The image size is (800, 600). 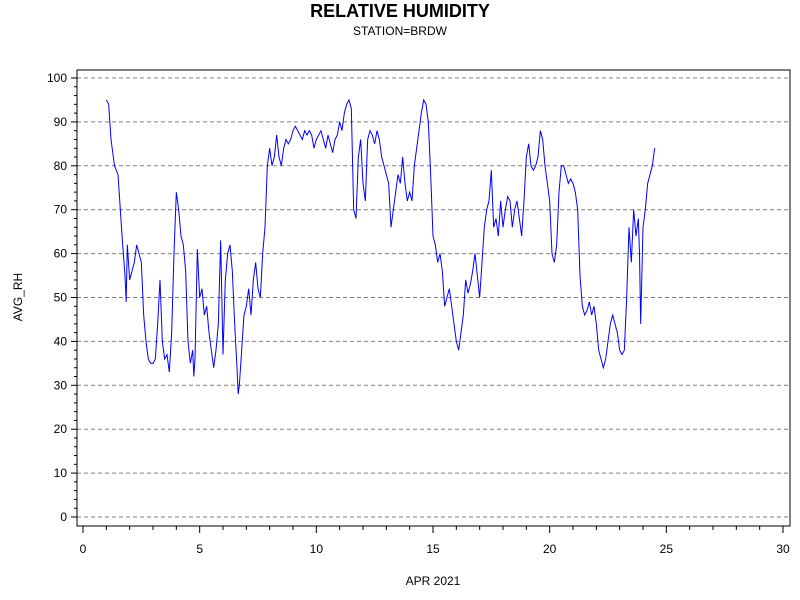 What do you see at coordinates (61, 166) in the screenshot?
I see `y-tick-label: 80` at bounding box center [61, 166].